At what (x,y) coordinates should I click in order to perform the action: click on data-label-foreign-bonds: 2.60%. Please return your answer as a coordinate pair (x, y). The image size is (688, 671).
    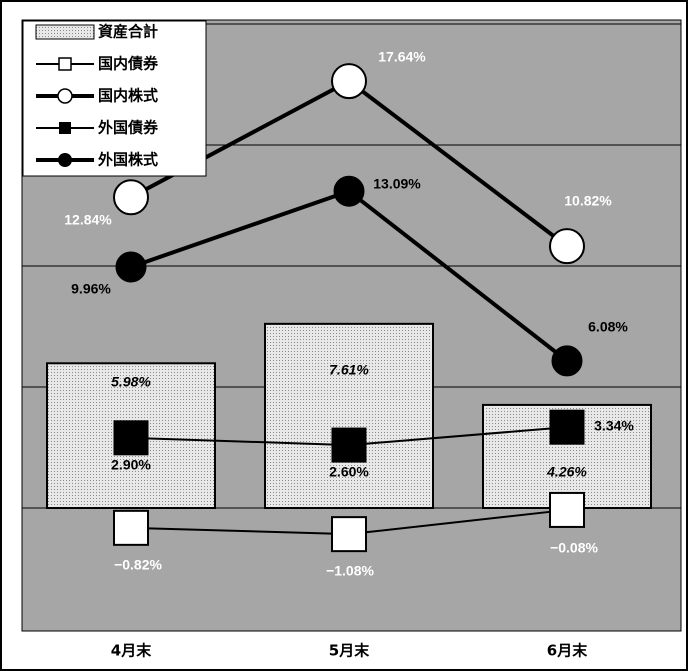
    Looking at the image, I should click on (349, 472).